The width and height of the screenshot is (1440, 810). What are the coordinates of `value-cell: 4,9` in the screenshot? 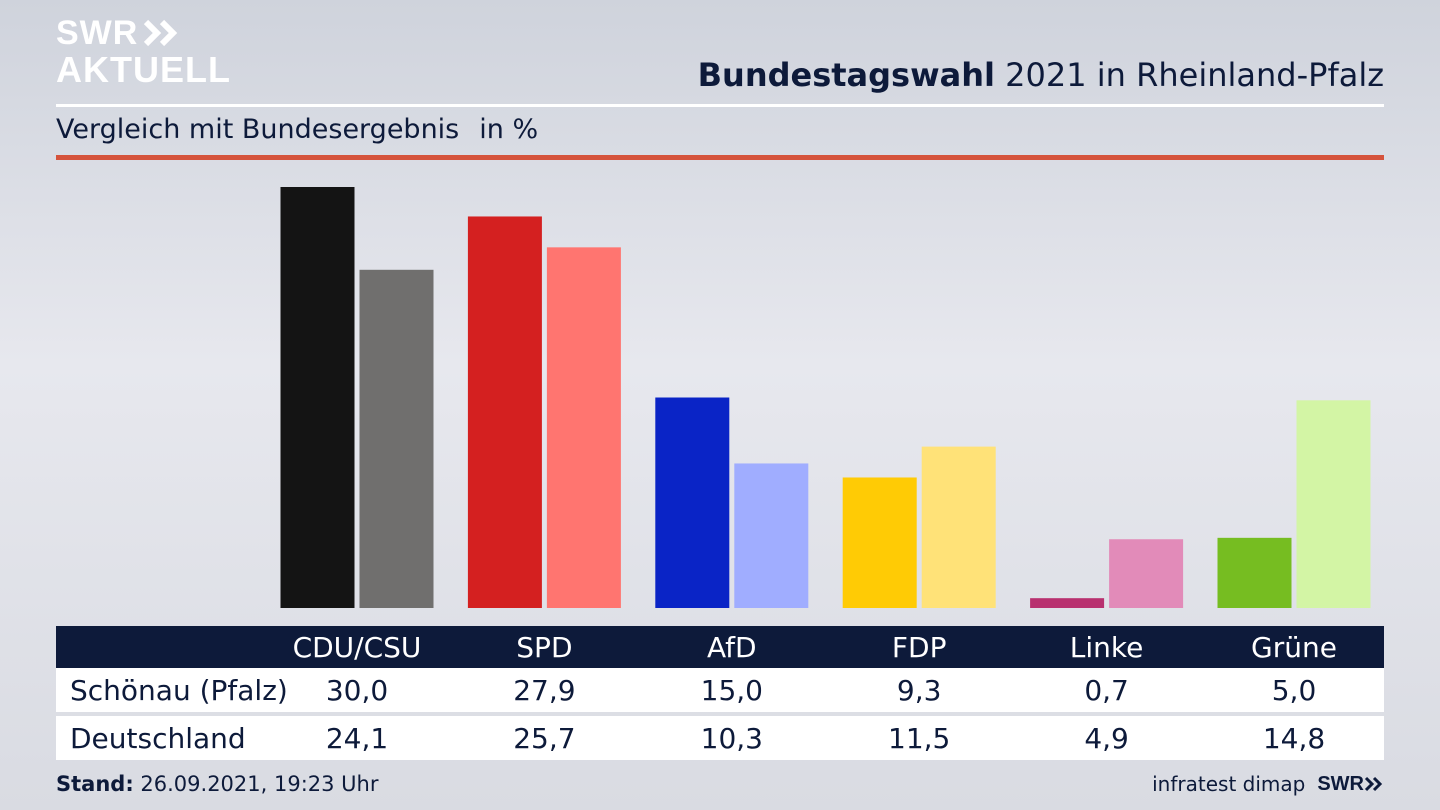 It's located at (1106, 738).